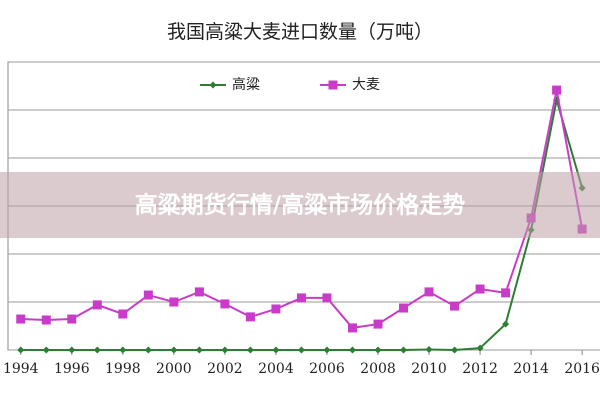 The width and height of the screenshot is (600, 400). Describe the element at coordinates (246, 84) in the screenshot. I see `legend-label: 高粱` at that location.